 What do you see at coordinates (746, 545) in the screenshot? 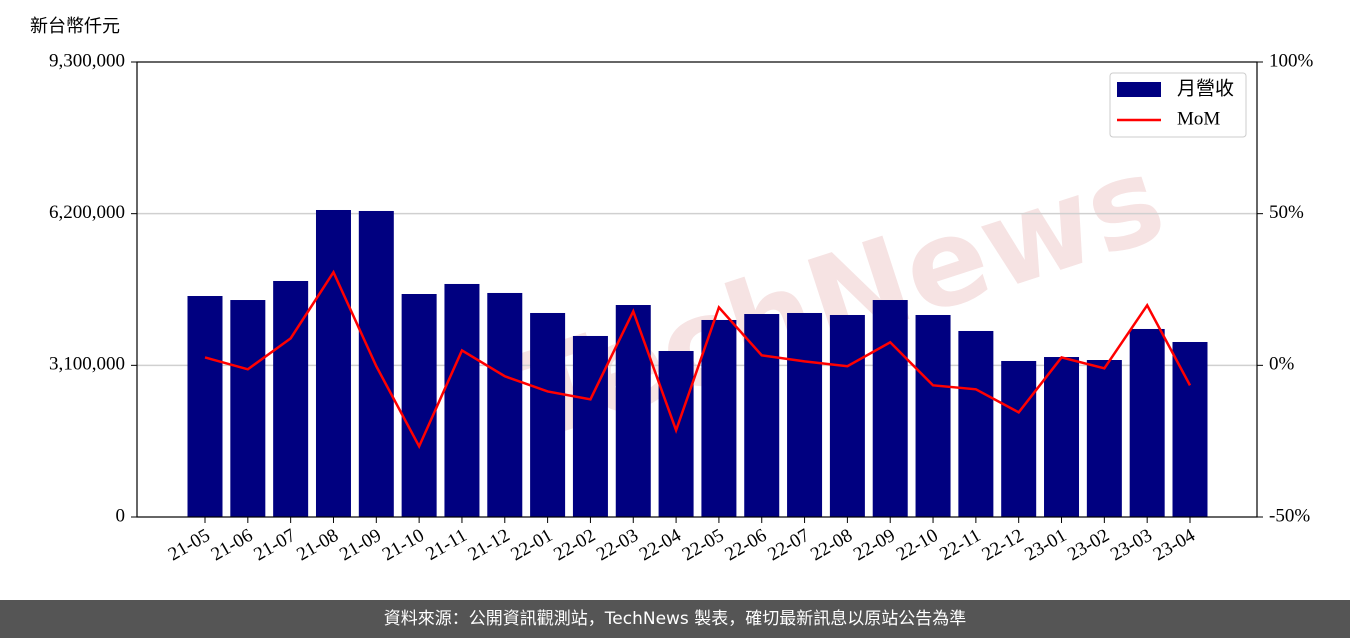
I see `x-tick-label: 22-06` at bounding box center [746, 545].